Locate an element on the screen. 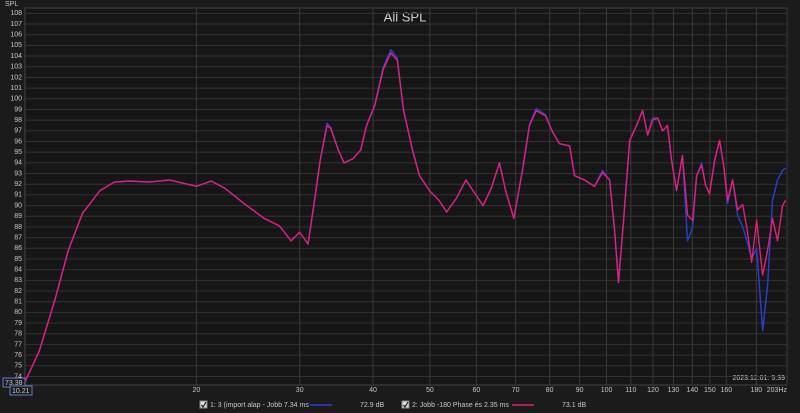 Image resolution: width=800 pixels, height=413 pixels. y-tick-label: 77 is located at coordinates (18, 344).